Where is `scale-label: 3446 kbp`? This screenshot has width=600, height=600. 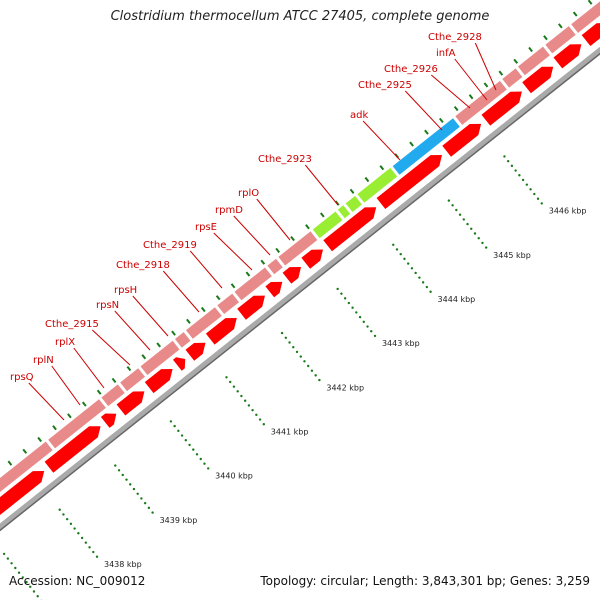 scale-label: 3446 kbp is located at coordinates (568, 211).